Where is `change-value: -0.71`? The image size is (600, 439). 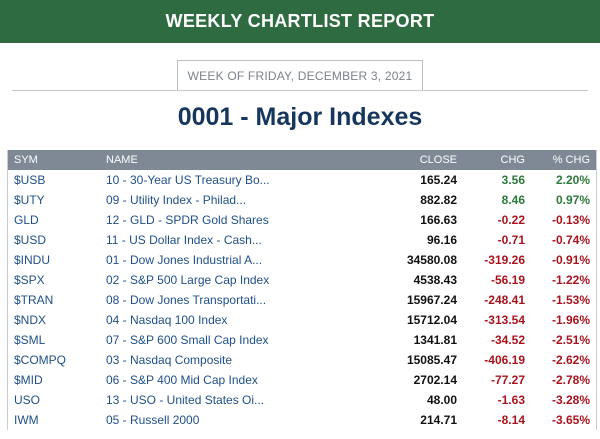 change-value: -0.71 is located at coordinates (511, 240).